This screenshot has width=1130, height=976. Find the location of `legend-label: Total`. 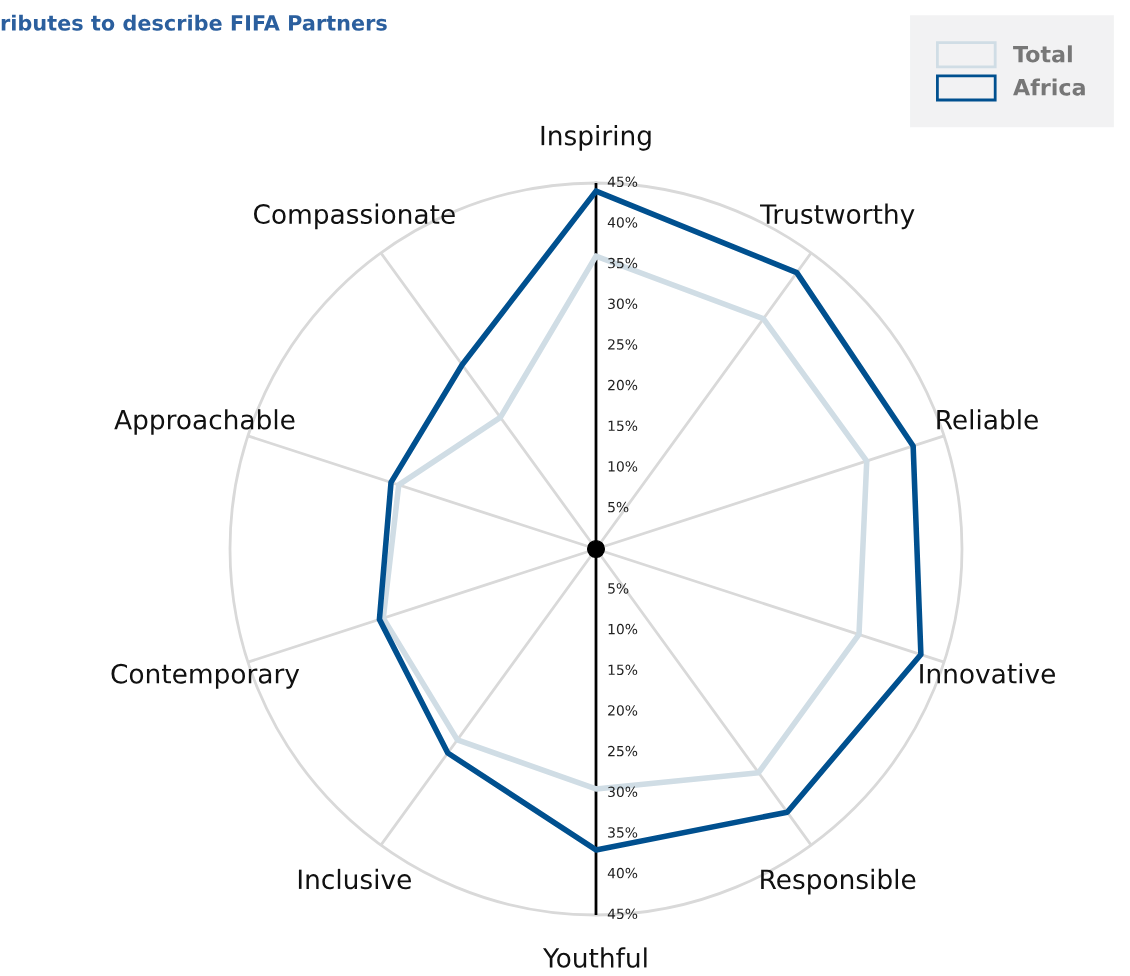

legend-label: Total is located at coordinates (1042, 54).